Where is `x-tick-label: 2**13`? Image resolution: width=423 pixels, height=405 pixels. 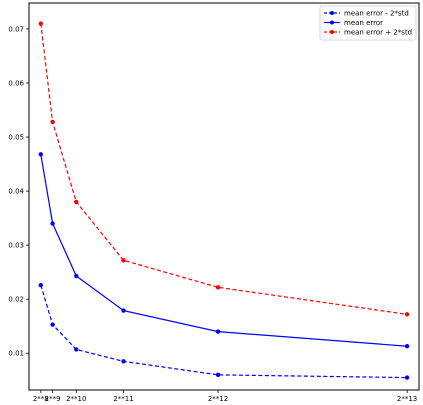 x-tick-label: 2**13 is located at coordinates (407, 399).